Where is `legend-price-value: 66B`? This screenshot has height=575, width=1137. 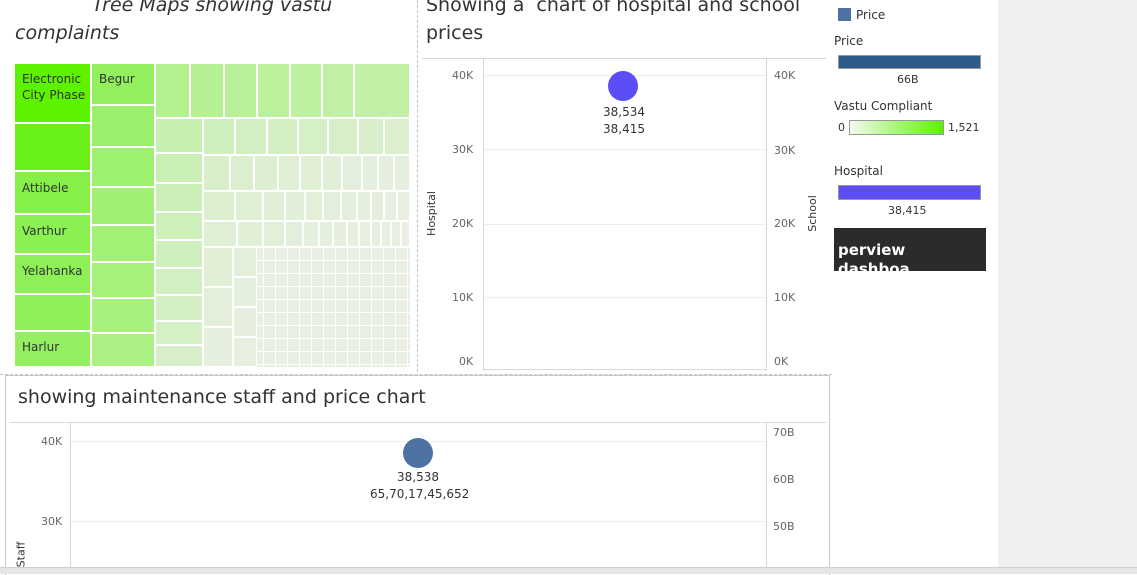 legend-price-value: 66B is located at coordinates (908, 79).